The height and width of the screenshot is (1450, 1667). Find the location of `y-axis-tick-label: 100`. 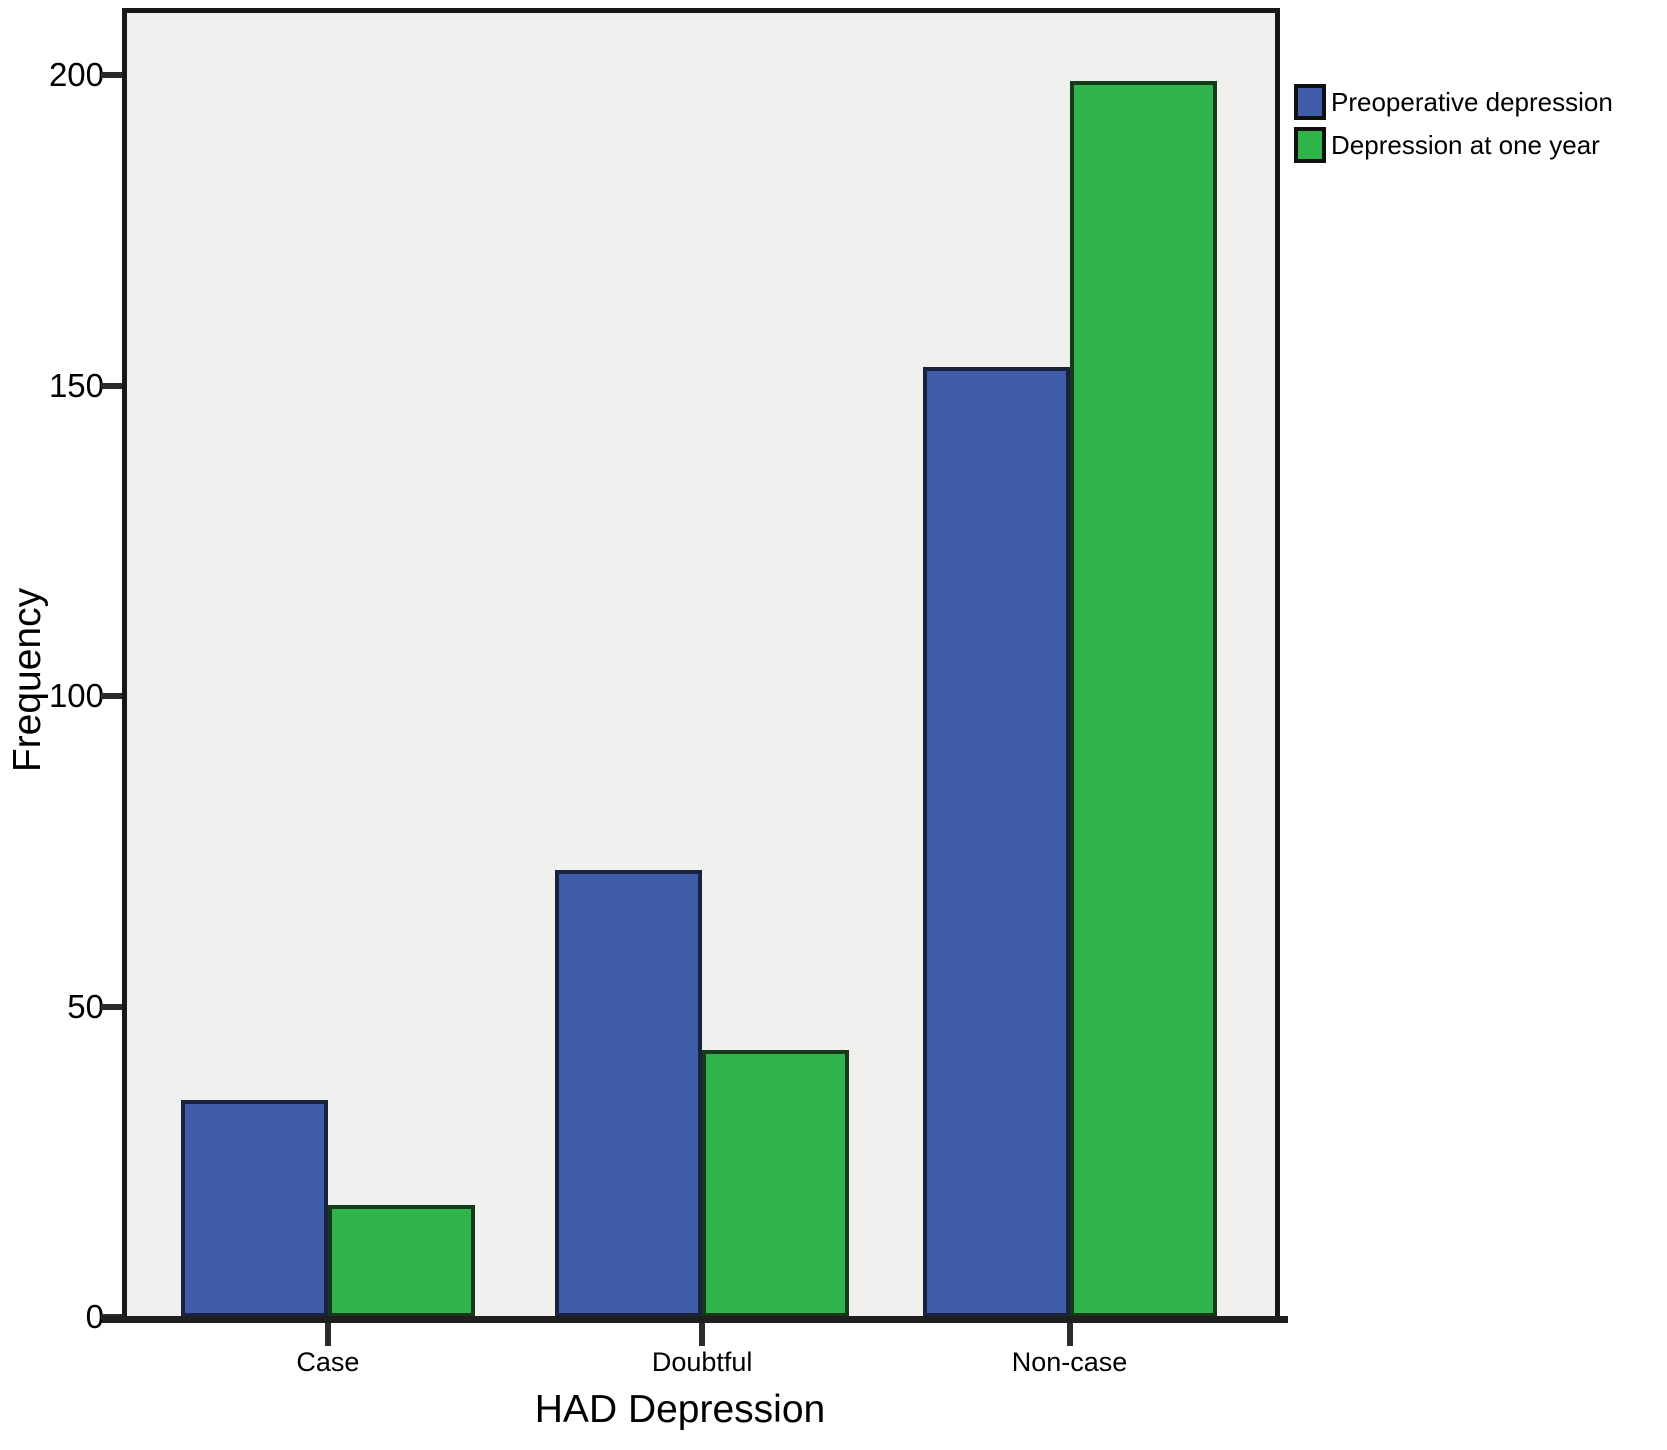

y-axis-tick-label: 100 is located at coordinates (76, 696).